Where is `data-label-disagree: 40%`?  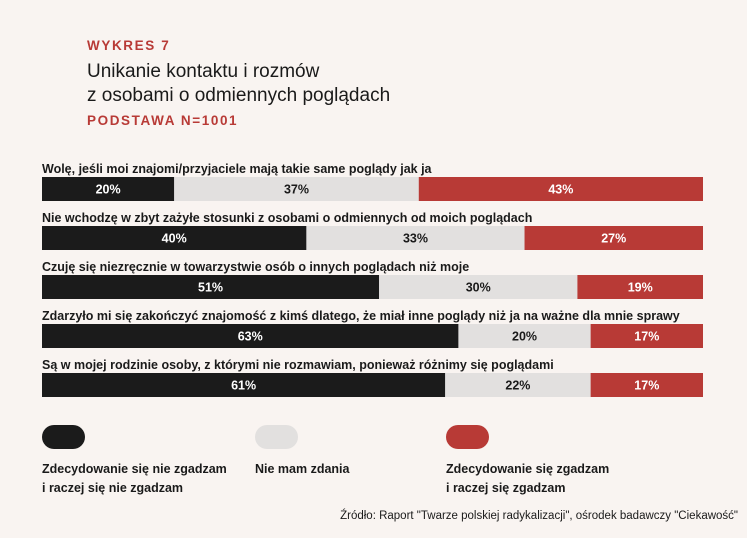 data-label-disagree: 40% is located at coordinates (174, 239).